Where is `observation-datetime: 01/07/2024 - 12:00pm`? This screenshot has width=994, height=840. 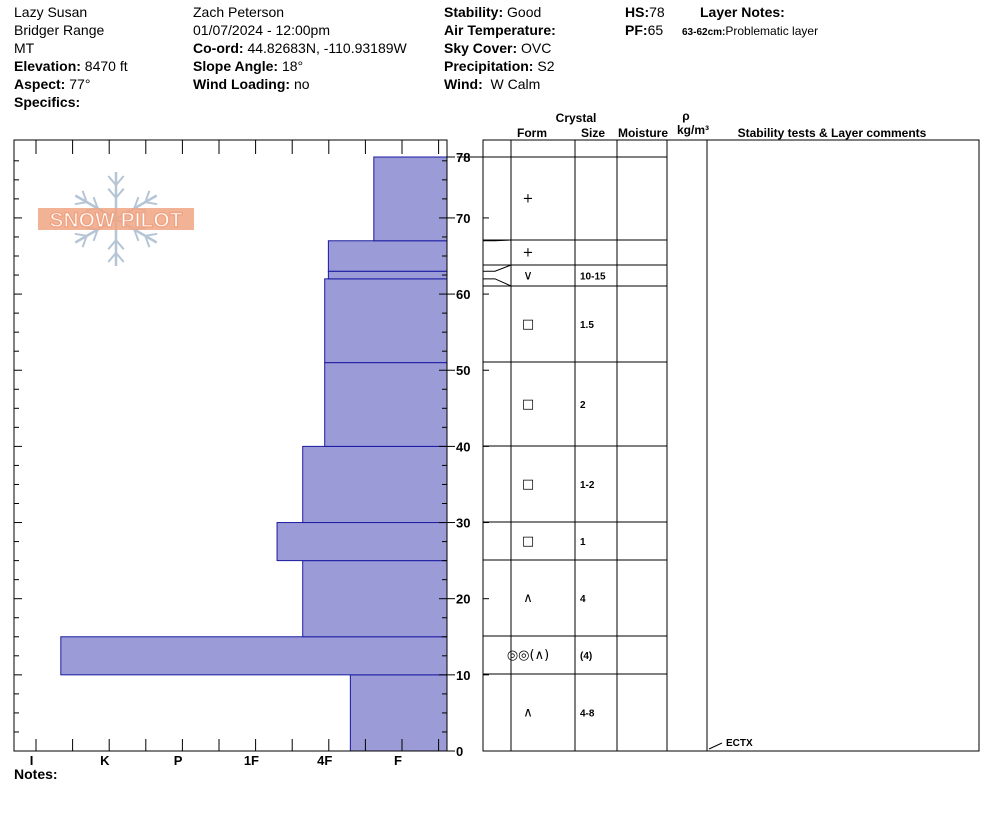
observation-datetime: 01/07/2024 - 12:00pm is located at coordinates (261, 30).